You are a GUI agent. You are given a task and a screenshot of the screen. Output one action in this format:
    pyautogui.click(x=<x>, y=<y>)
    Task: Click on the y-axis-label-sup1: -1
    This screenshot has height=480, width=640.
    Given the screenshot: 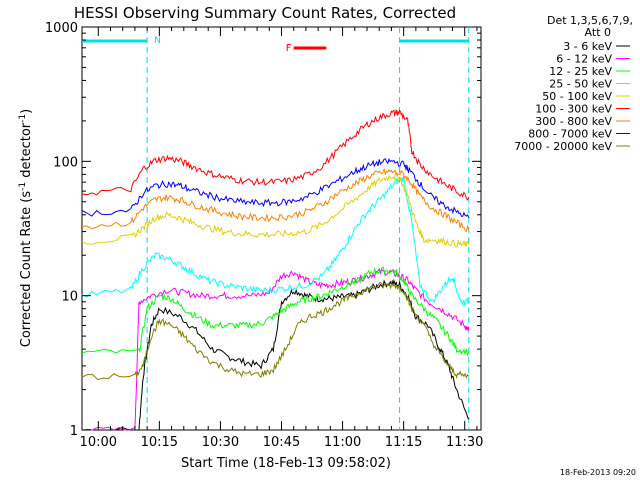 What is the action you would take?
    pyautogui.click(x=23, y=186)
    